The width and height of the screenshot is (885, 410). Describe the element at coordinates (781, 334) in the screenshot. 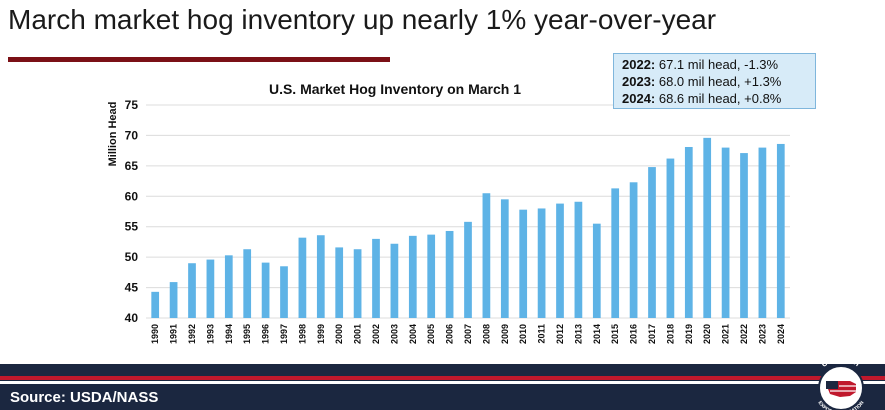

I see `x-tick-label: 2024` at that location.